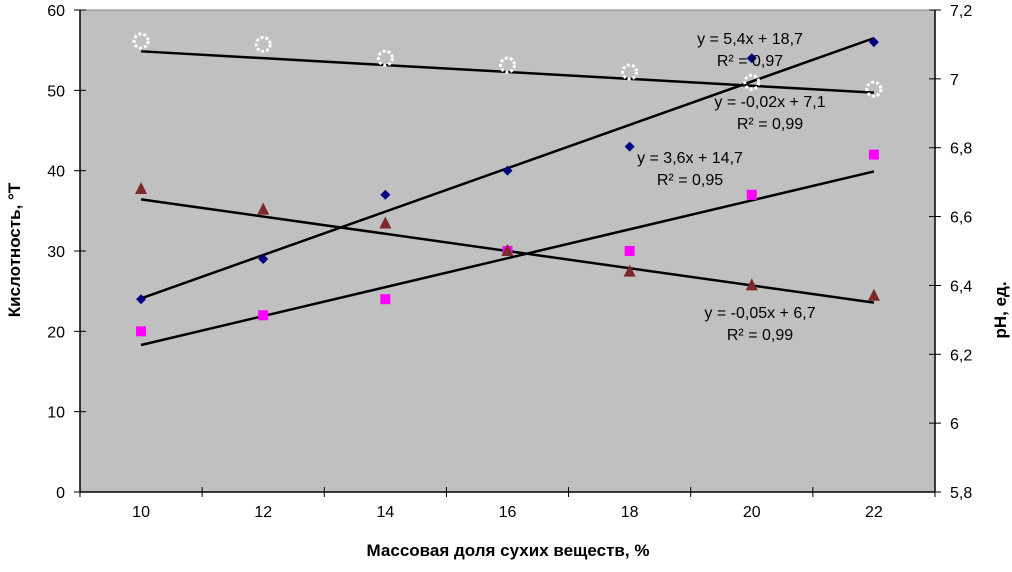 The width and height of the screenshot is (1012, 572). Describe the element at coordinates (961, 493) in the screenshot. I see `y2-tick-label: 5,8` at that location.